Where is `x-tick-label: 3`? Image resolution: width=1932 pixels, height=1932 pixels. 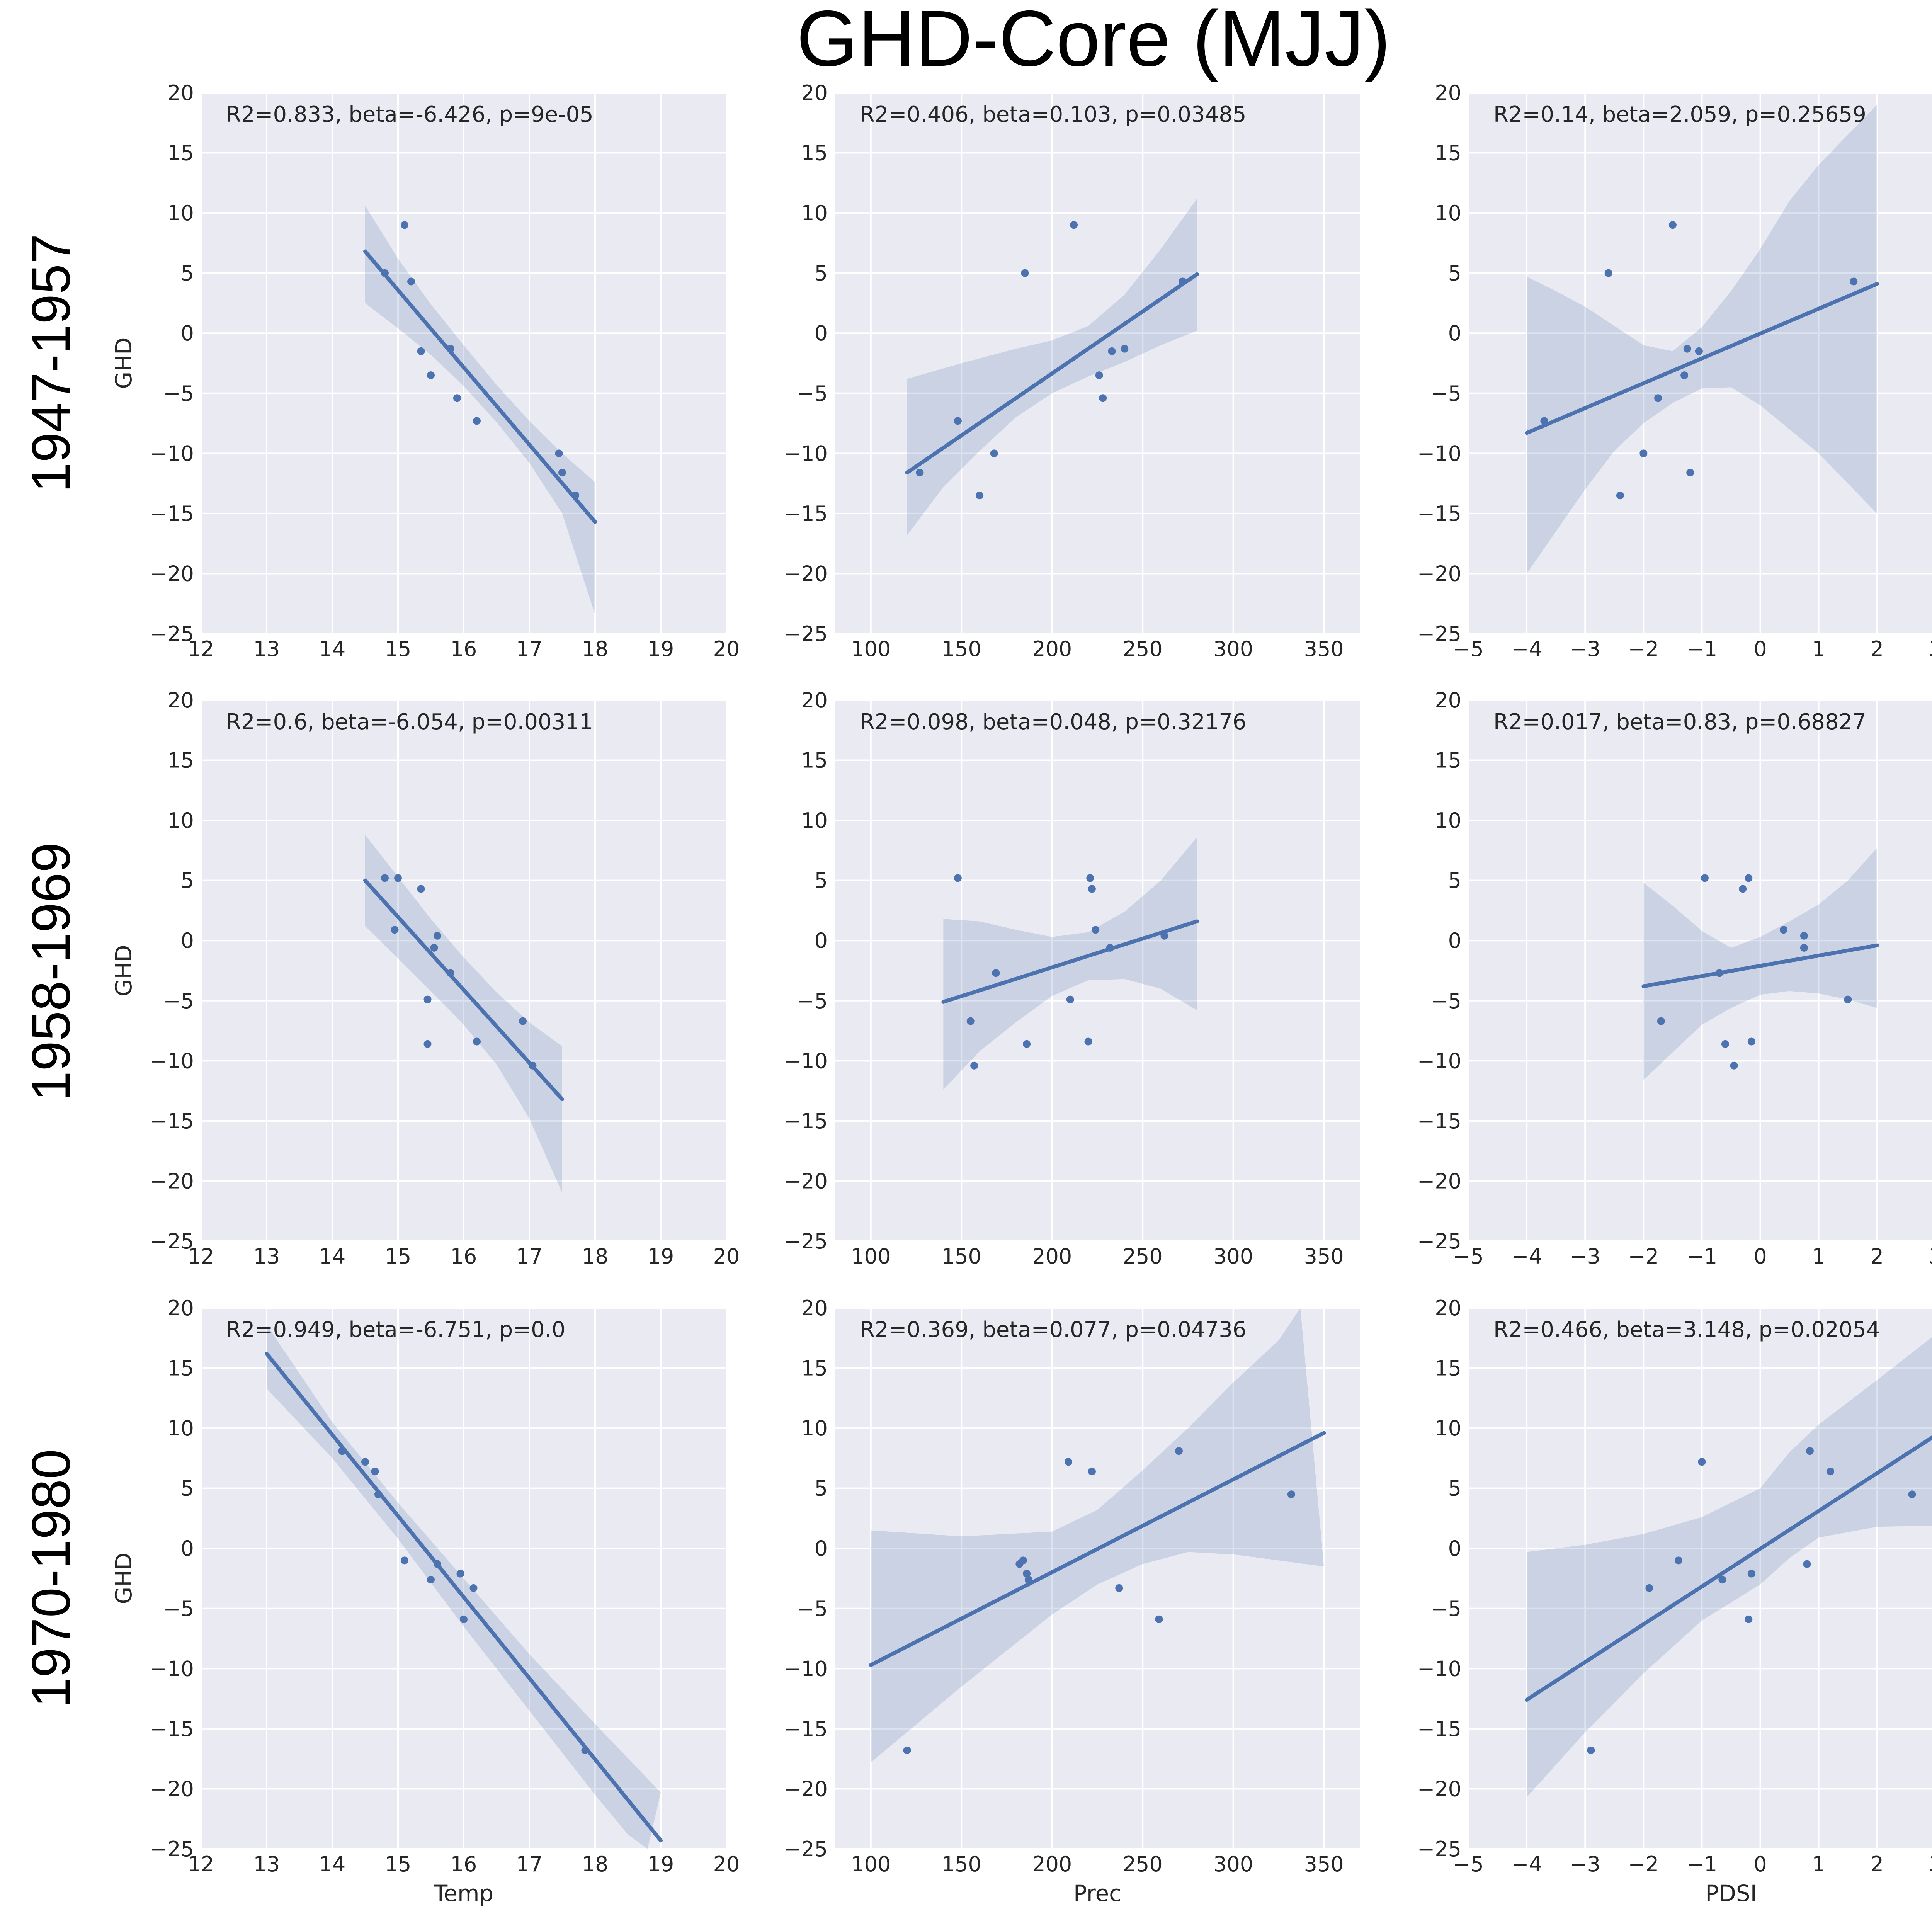 x-tick-label: 3 is located at coordinates (1930, 649).